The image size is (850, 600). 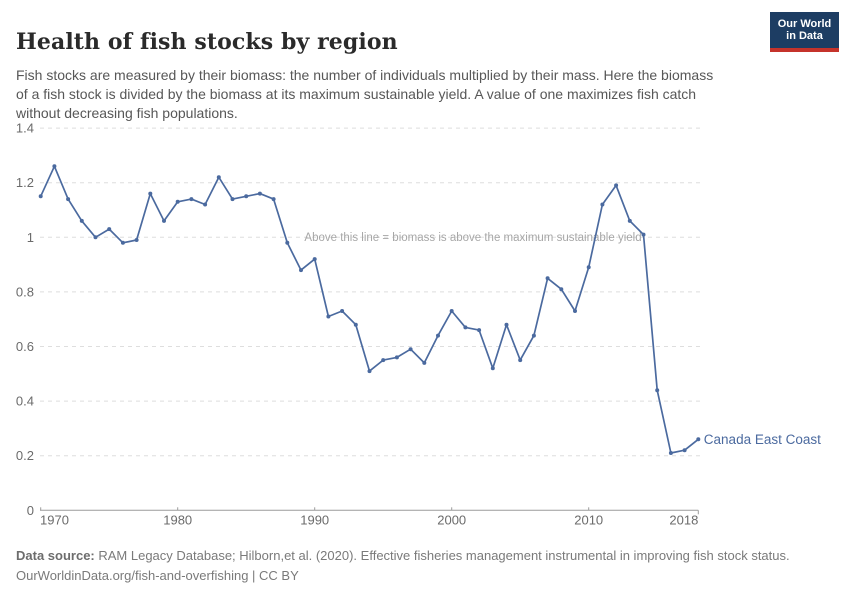 What do you see at coordinates (25, 128) in the screenshot?
I see `y-axis-label: 1.4` at bounding box center [25, 128].